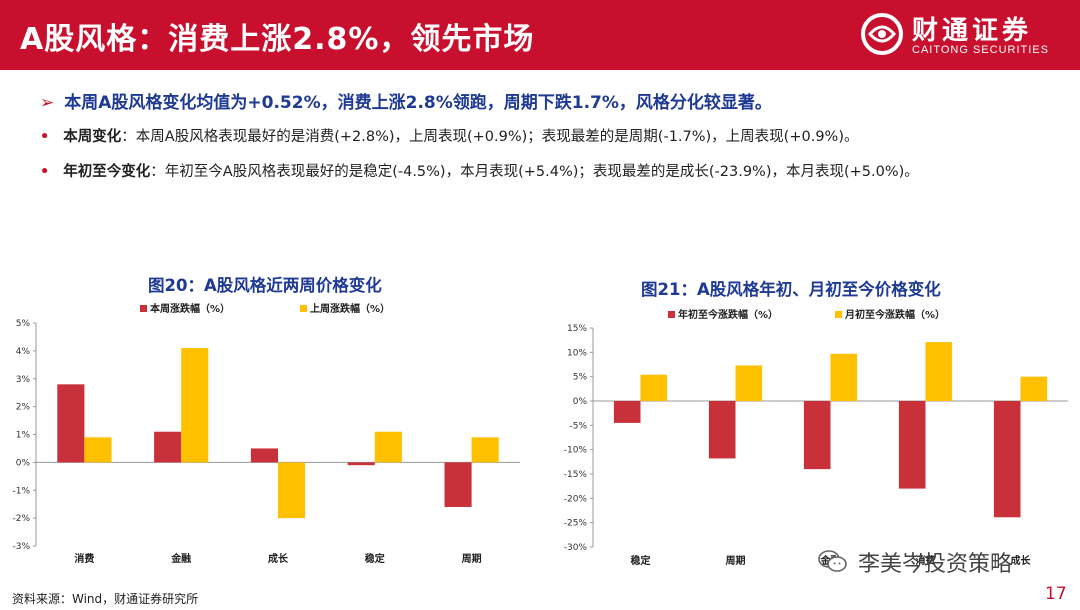 The width and height of the screenshot is (1080, 610). What do you see at coordinates (791, 289) in the screenshot?
I see `chart-title-fig21: 图21：A股风格年初、月初至今价格变化` at bounding box center [791, 289].